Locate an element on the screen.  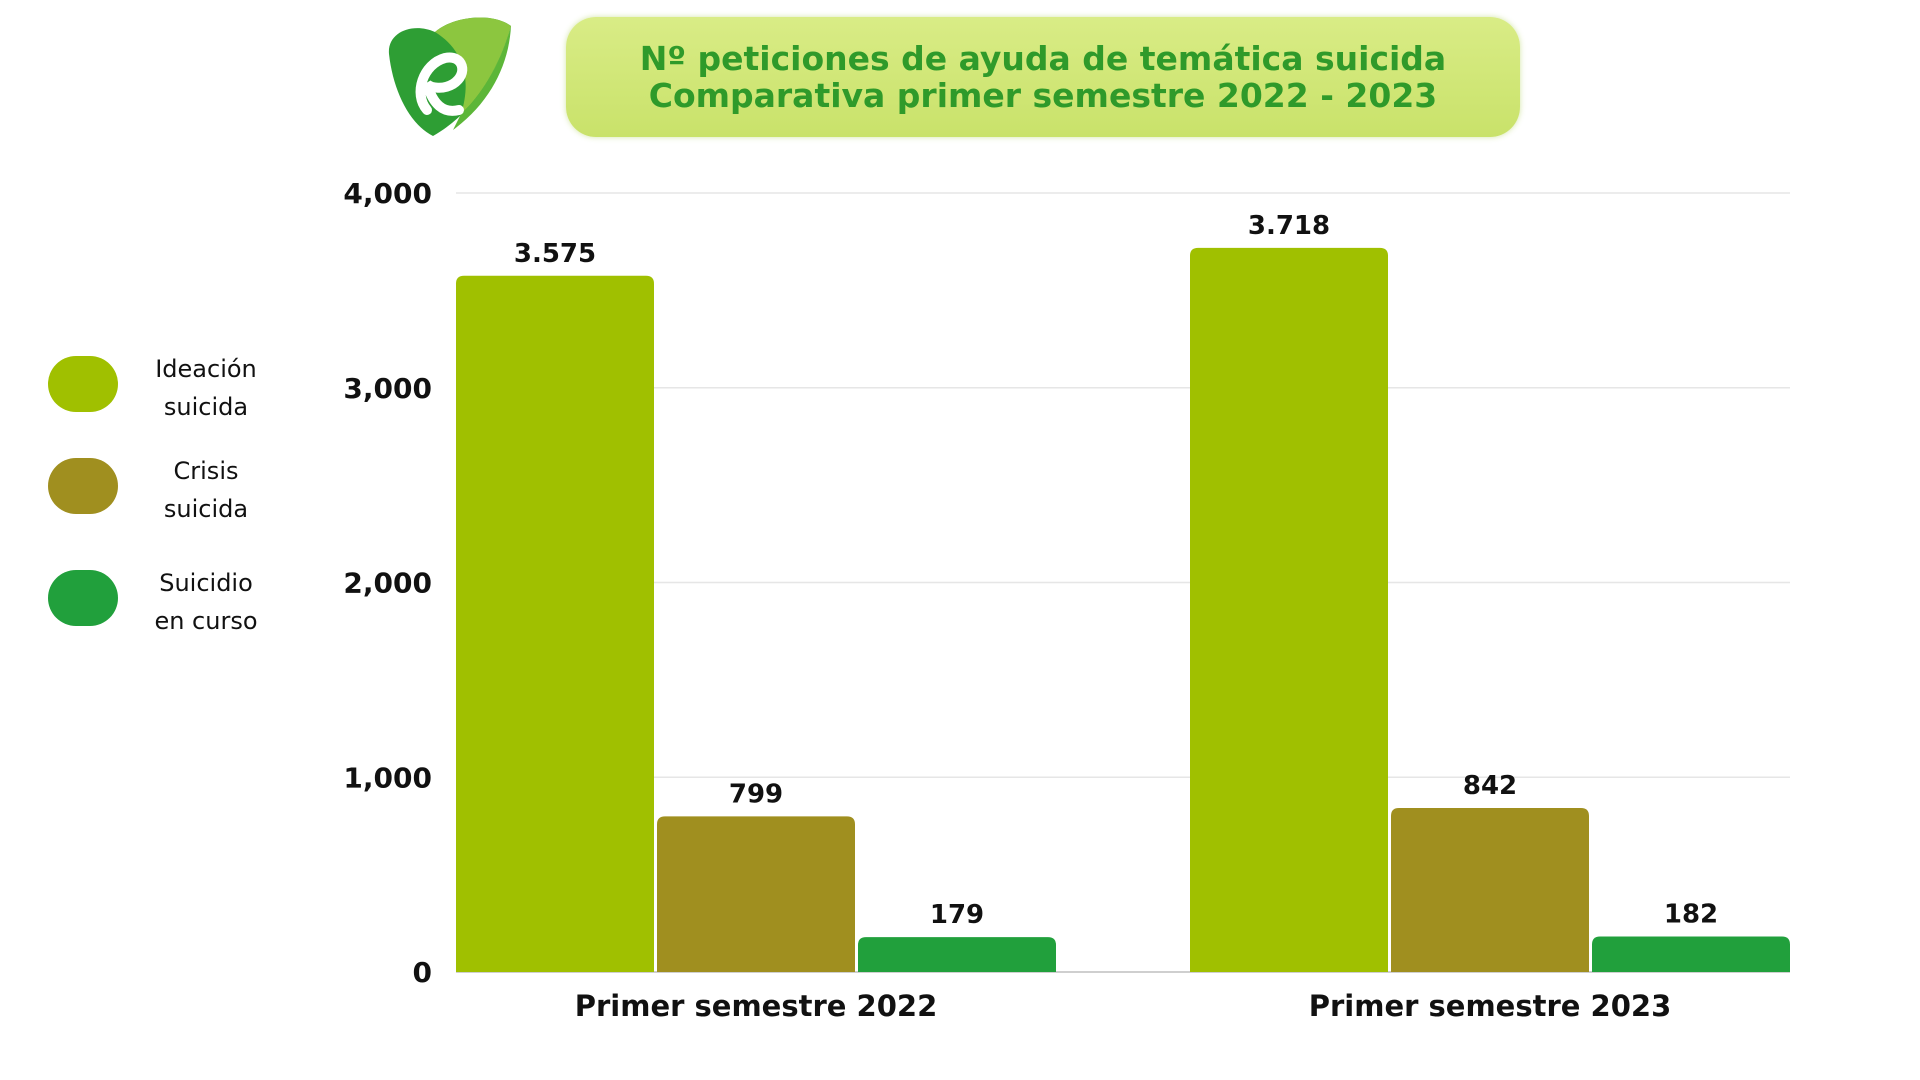
legend-item-crisis: Crisis suicida is located at coordinates (168, 492).